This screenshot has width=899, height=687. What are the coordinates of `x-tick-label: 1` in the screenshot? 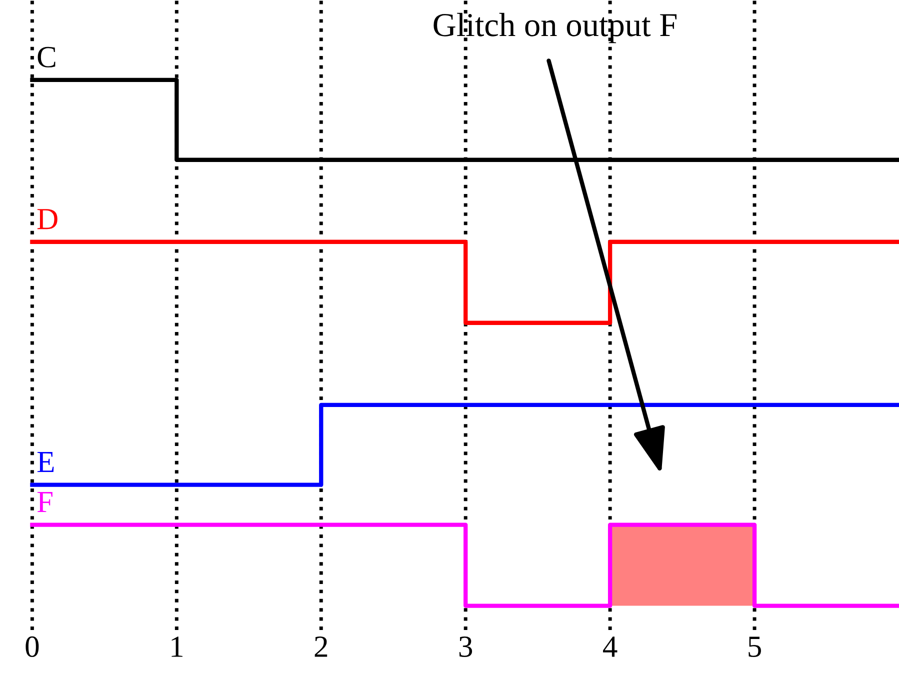 It's located at (177, 646).